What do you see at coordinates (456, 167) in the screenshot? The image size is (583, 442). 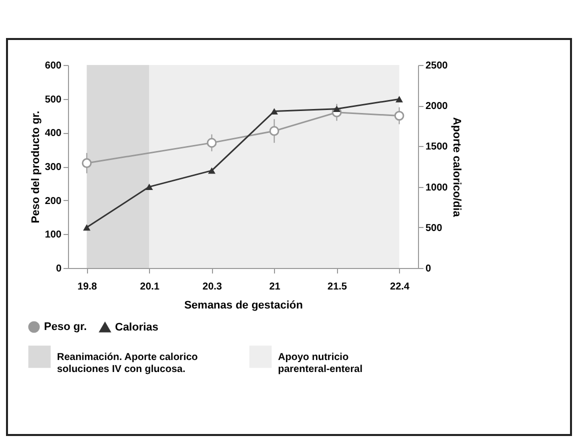 I see `y2-axis-title: Aporte calorico/dia` at bounding box center [456, 167].